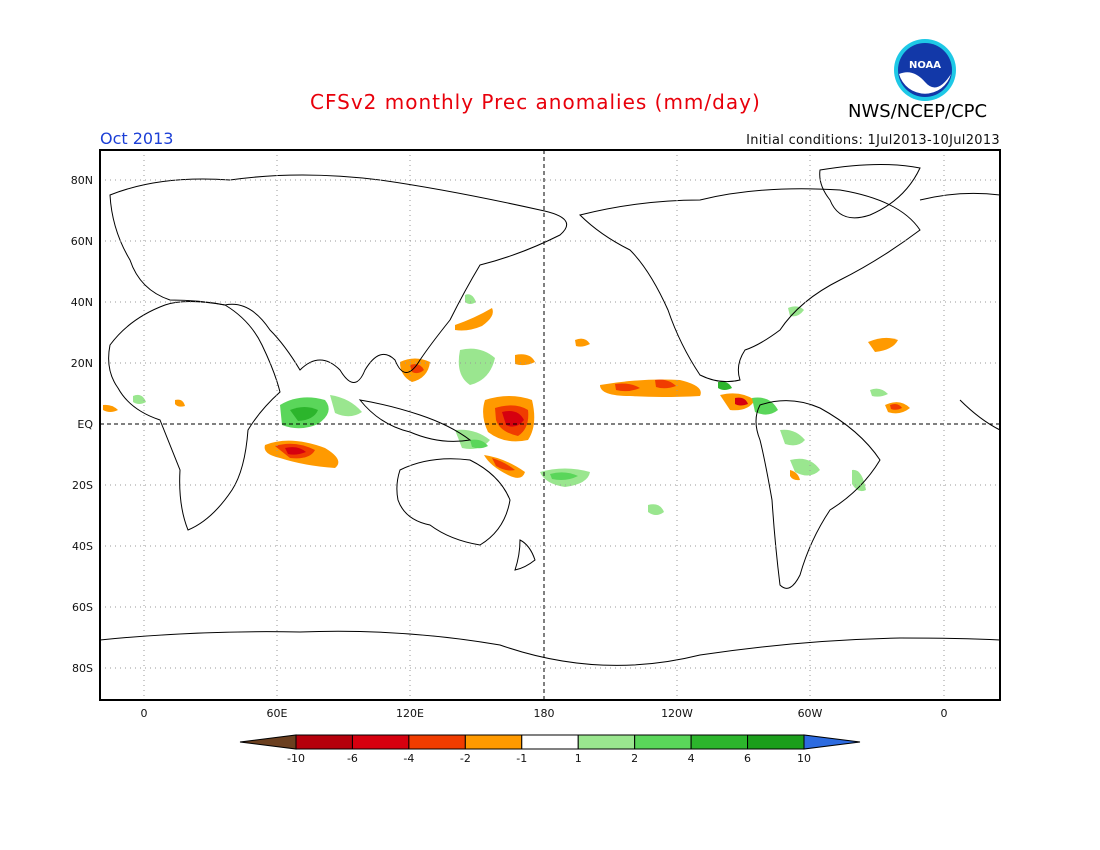 This screenshot has width=1100, height=850. What do you see at coordinates (338, 278) in the screenshot?
I see `coastline-eurasia` at bounding box center [338, 278].